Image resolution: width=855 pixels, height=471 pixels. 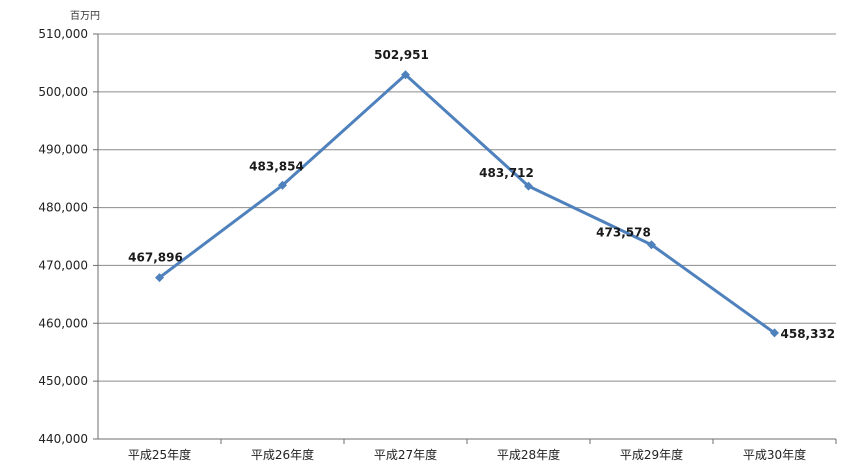 I want to click on y-tick-label: 440,000, so click(x=63, y=439).